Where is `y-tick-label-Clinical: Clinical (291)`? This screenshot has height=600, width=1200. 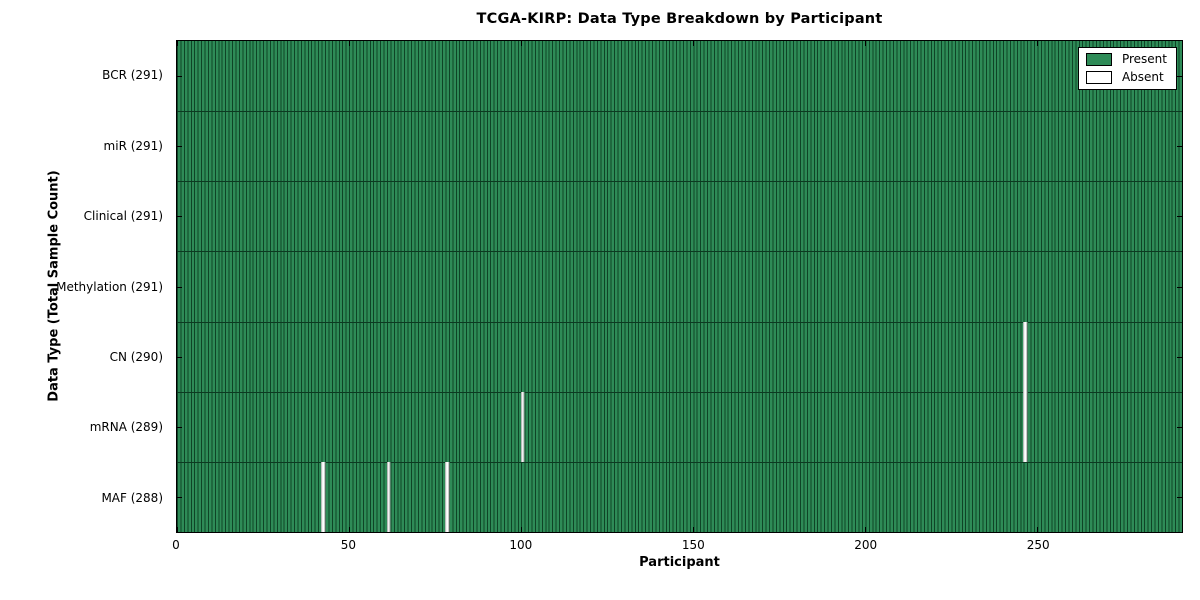 y-tick-label-Clinical: Clinical (291) is located at coordinates (123, 216).